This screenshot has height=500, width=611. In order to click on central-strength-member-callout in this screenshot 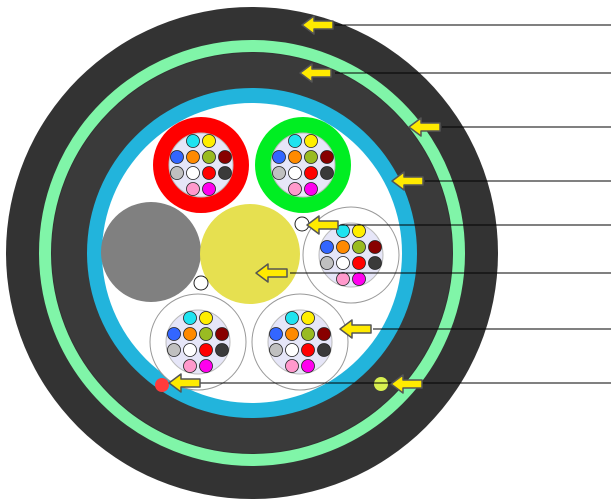, I will do `click(433, 273)`.